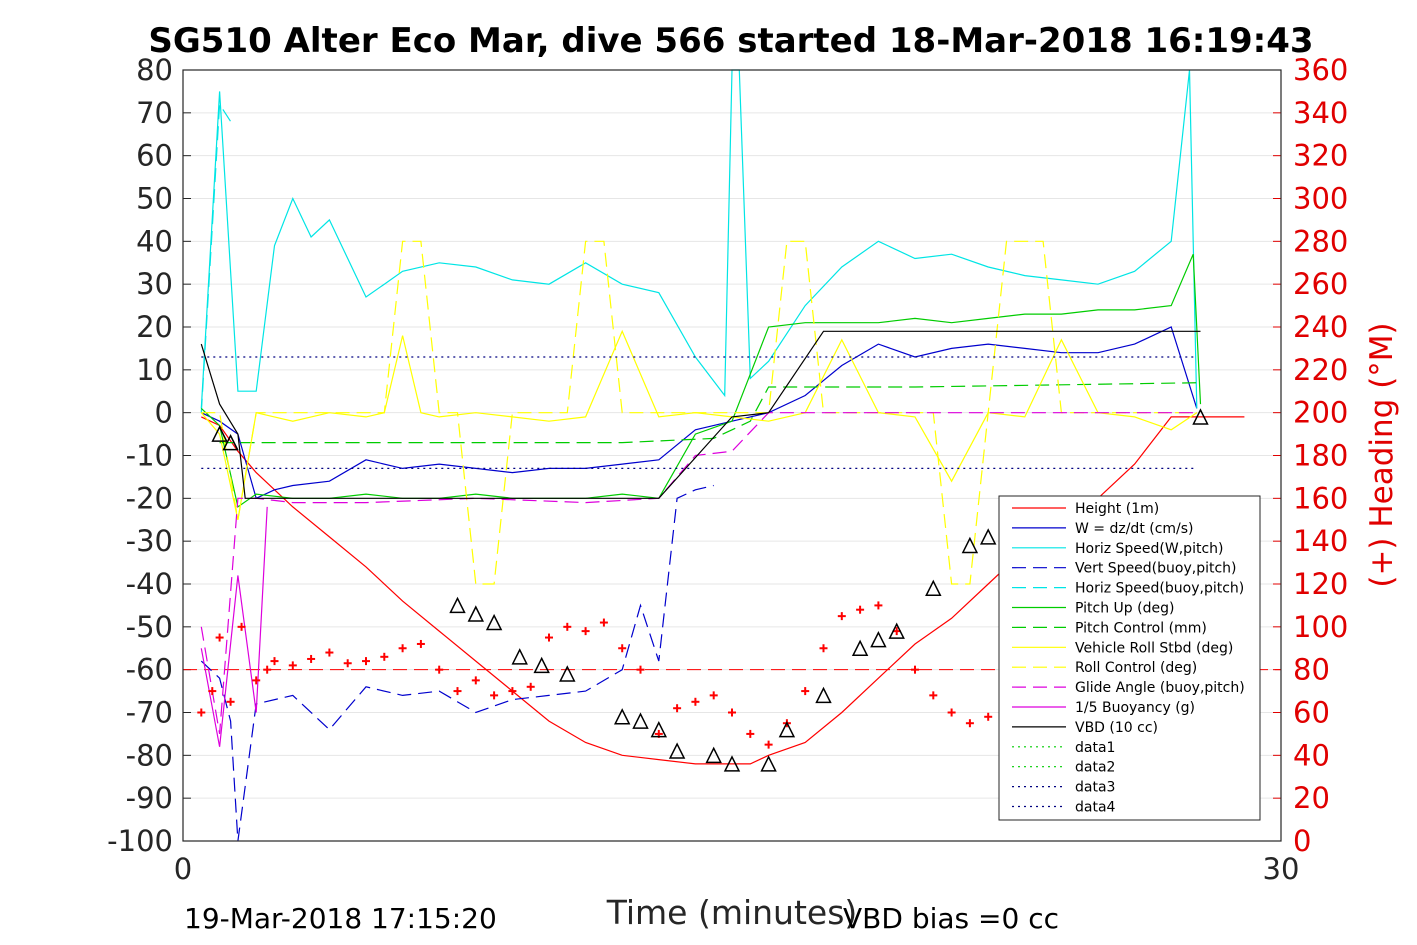 This screenshot has height=945, width=1417. I want to click on y-right-tick-label: 100, so click(1320, 627).